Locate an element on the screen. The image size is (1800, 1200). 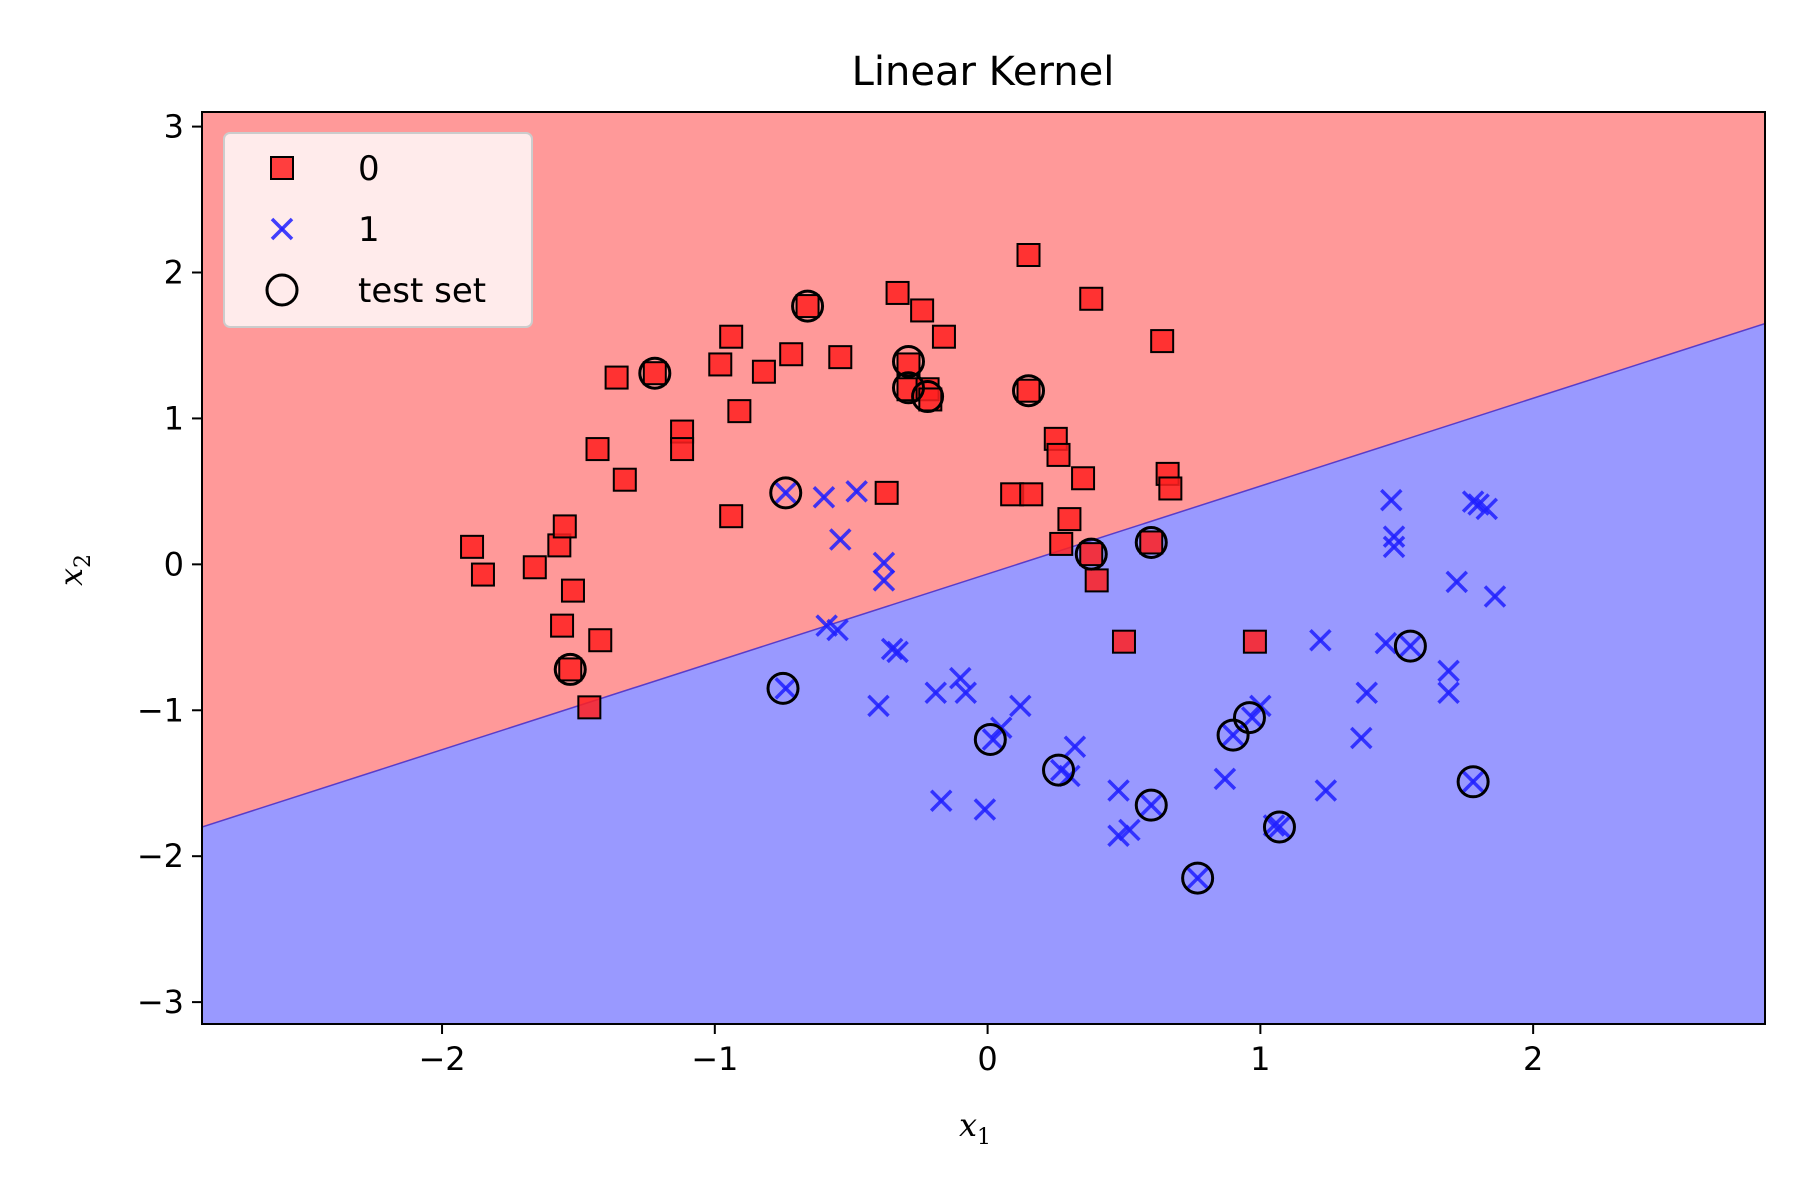
legend-label: 0 is located at coordinates (369, 169).